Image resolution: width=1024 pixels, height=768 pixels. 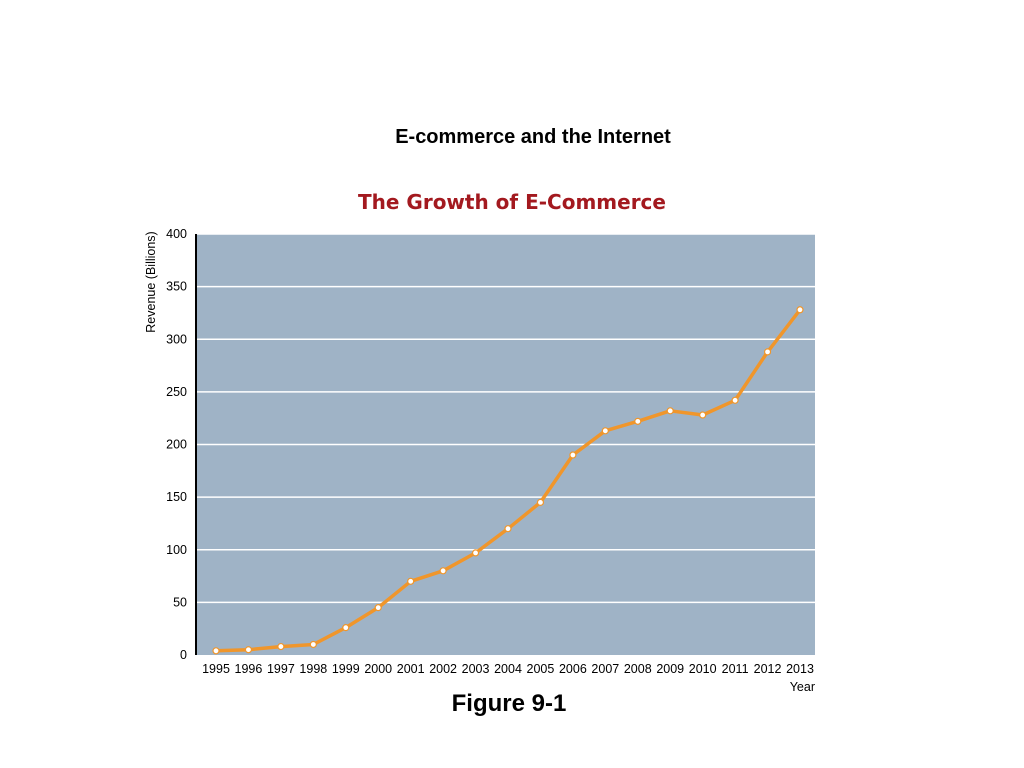 I want to click on x-tick-label: 1997, so click(x=281, y=669).